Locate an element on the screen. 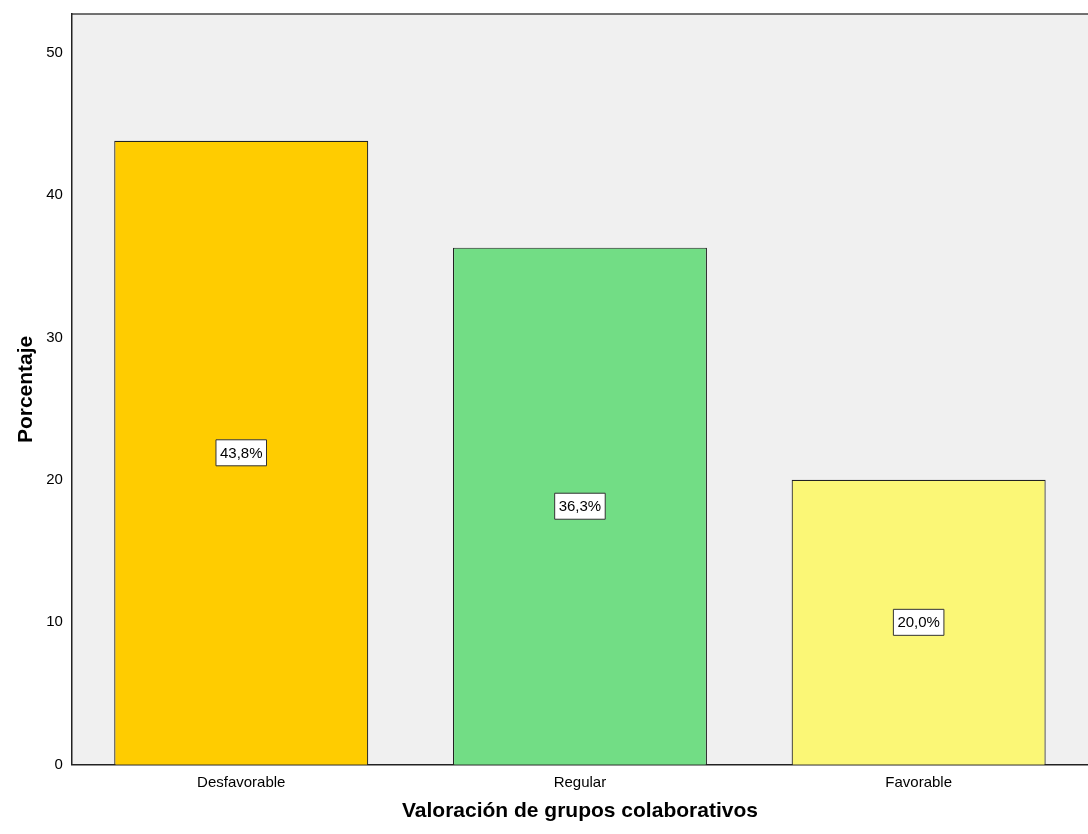 The image size is (1088, 834). data-label: 43,8% is located at coordinates (241, 452).